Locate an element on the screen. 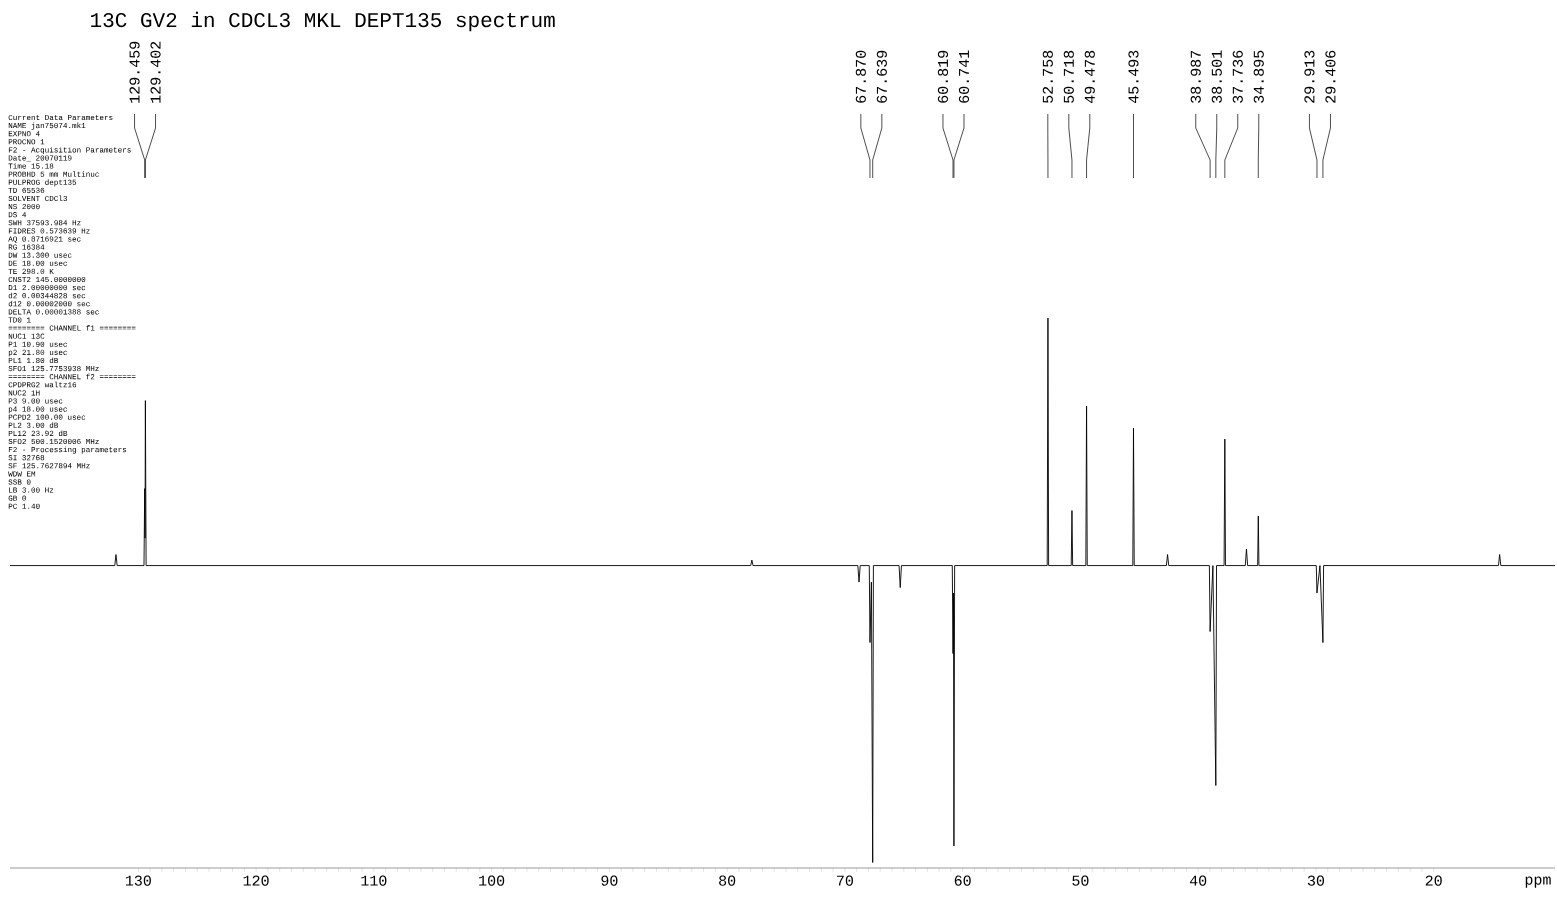 This screenshot has width=1557, height=903. x-axis-title: ppm is located at coordinates (1538, 882).